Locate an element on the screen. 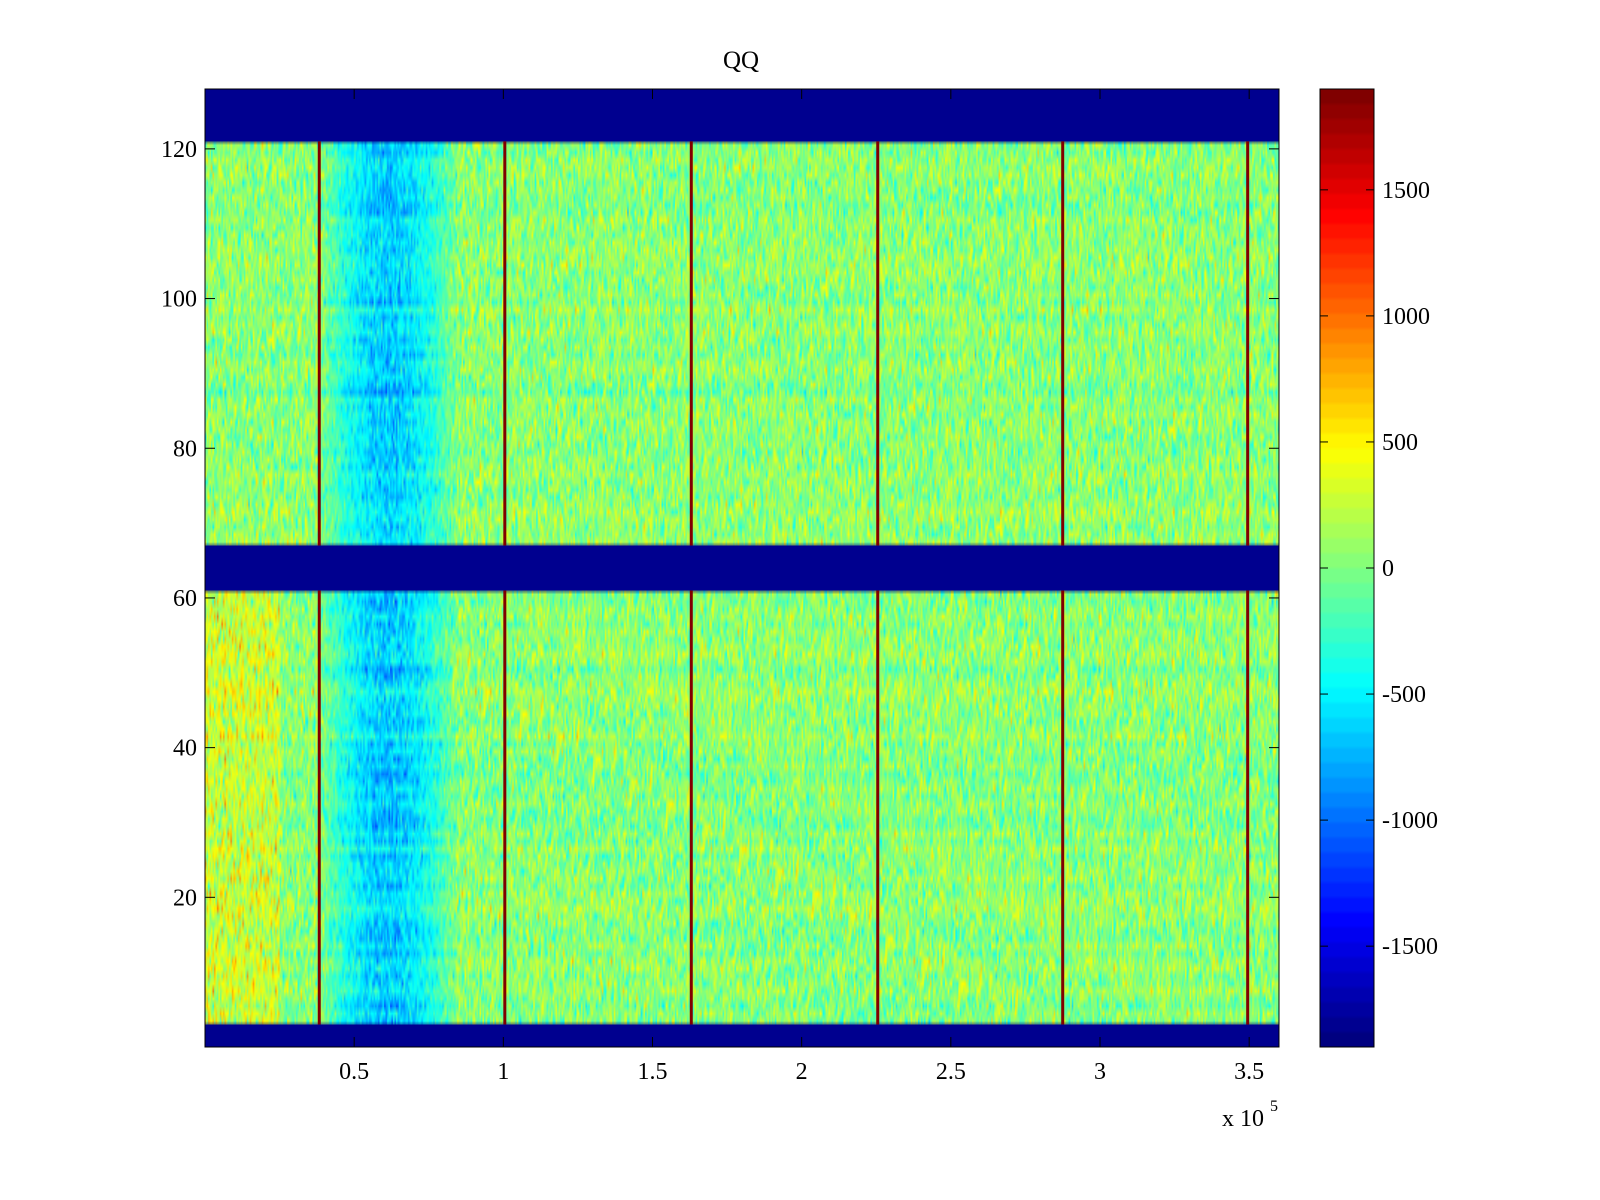 This screenshot has width=1600, height=1200. colorbar-tick-label-5: -1000 is located at coordinates (1410, 821).